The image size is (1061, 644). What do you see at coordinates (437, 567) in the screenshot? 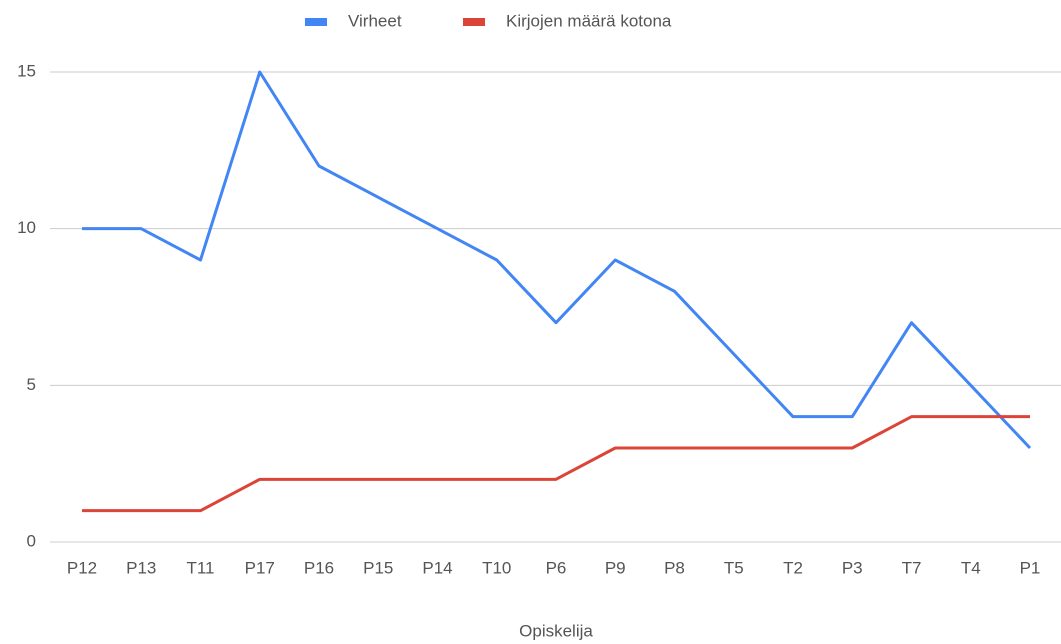
I see `x-tick-label: P14` at bounding box center [437, 567].